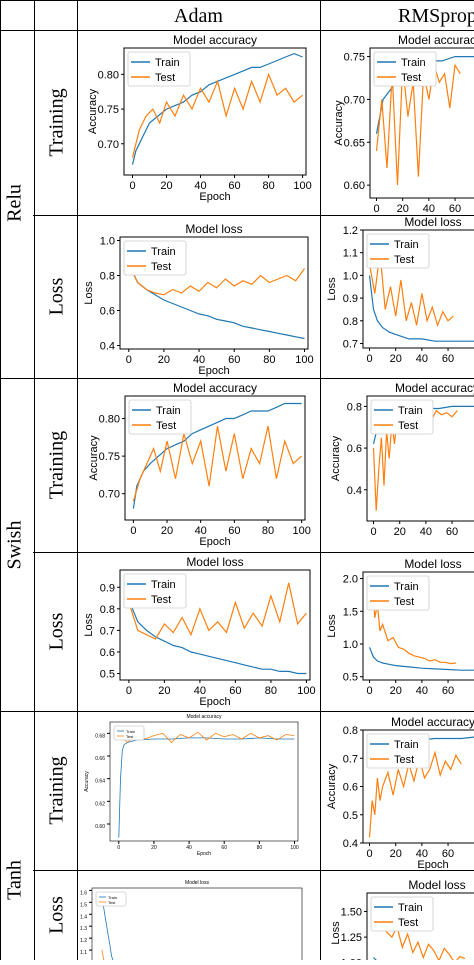 This screenshot has width=474, height=965. What do you see at coordinates (354, 143) in the screenshot?
I see `y-tick-label: 0.65` at bounding box center [354, 143].